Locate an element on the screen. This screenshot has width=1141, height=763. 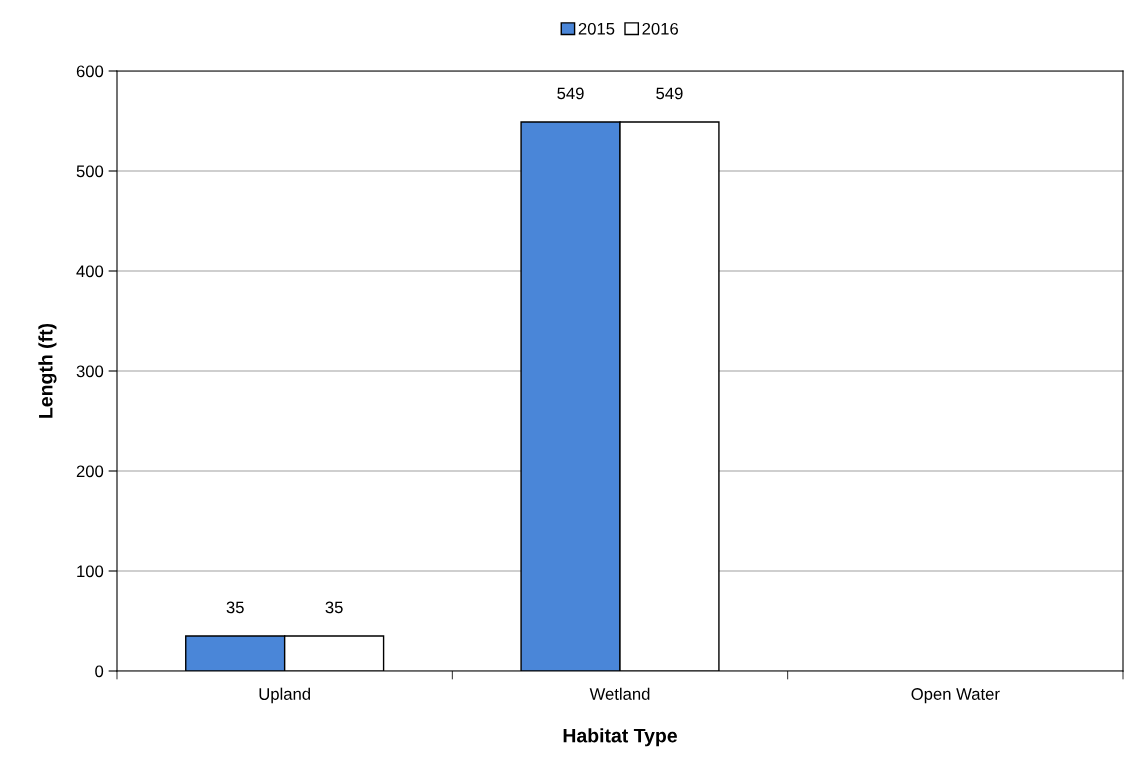
x-tick-label: Wetland is located at coordinates (619, 693).